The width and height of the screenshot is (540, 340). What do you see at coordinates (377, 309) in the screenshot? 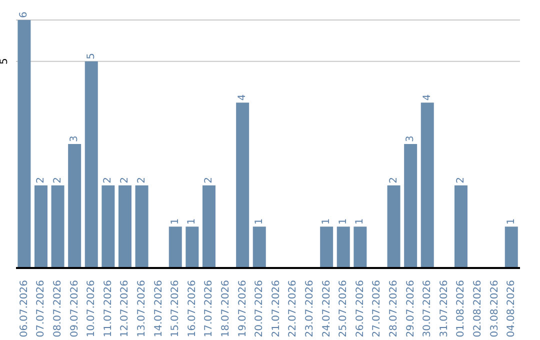
I see `x-tick-label: 27.07.2026` at bounding box center [377, 309].